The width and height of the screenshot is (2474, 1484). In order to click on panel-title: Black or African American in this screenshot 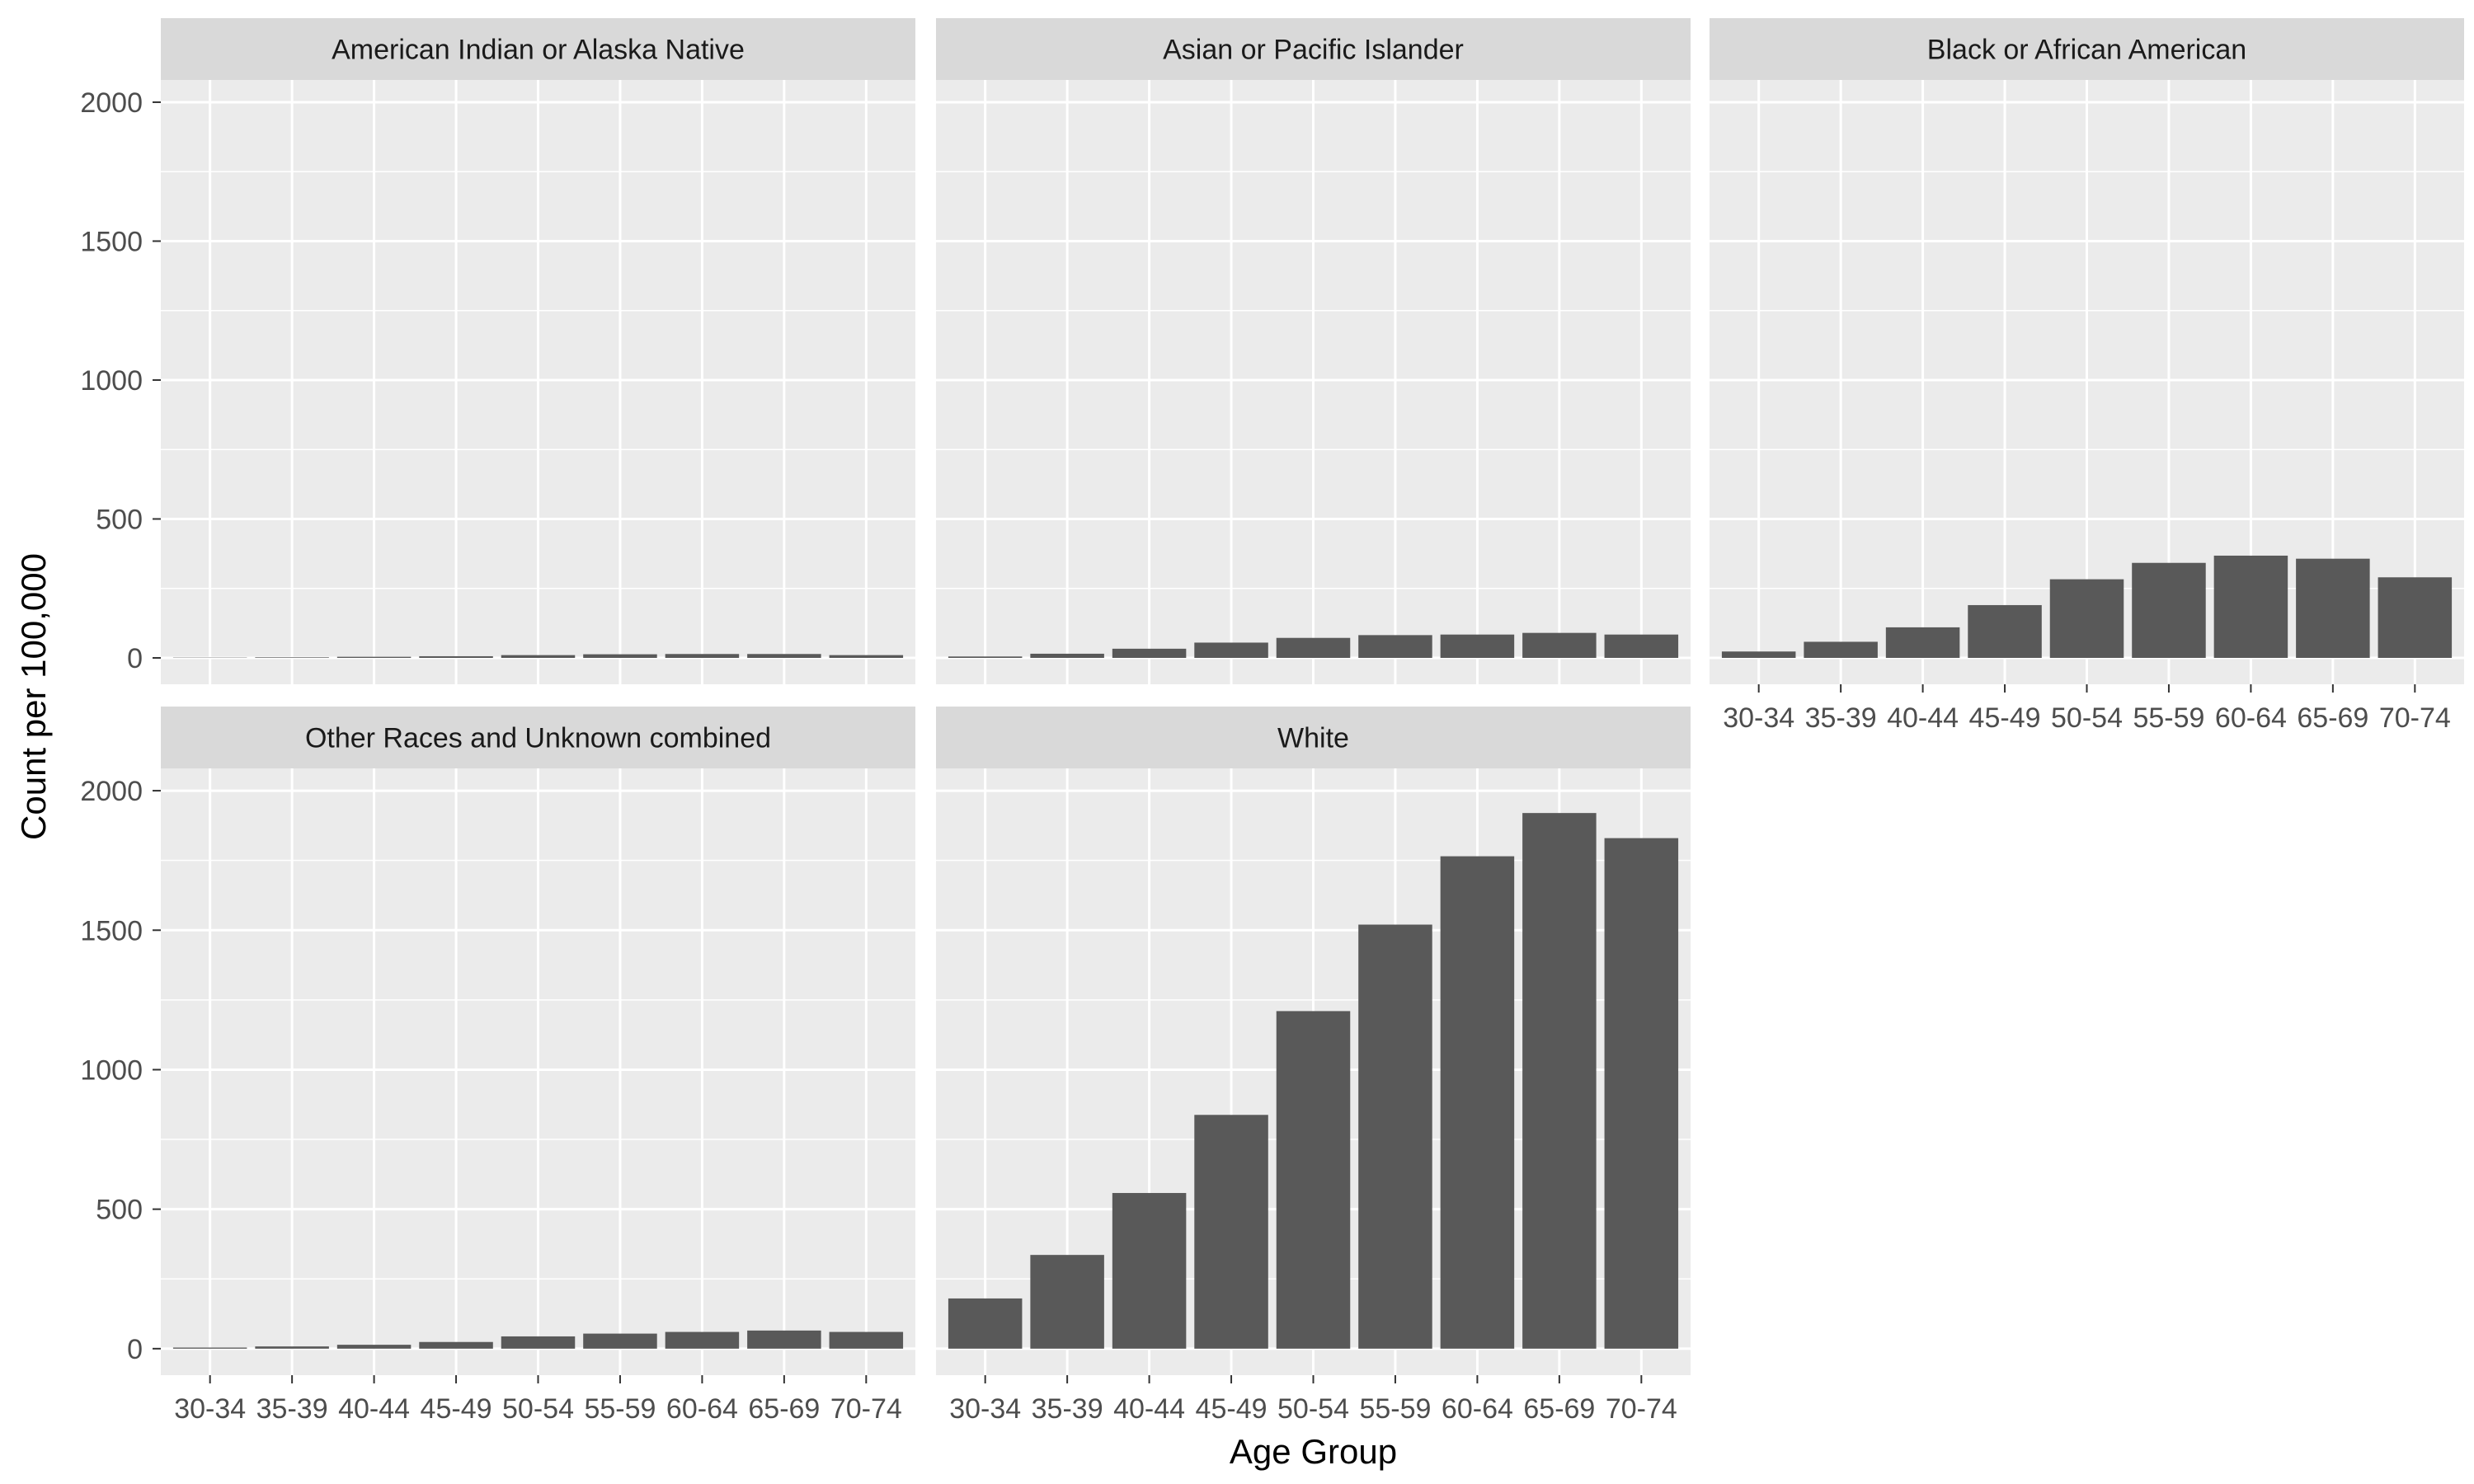, I will do `click(2086, 50)`.